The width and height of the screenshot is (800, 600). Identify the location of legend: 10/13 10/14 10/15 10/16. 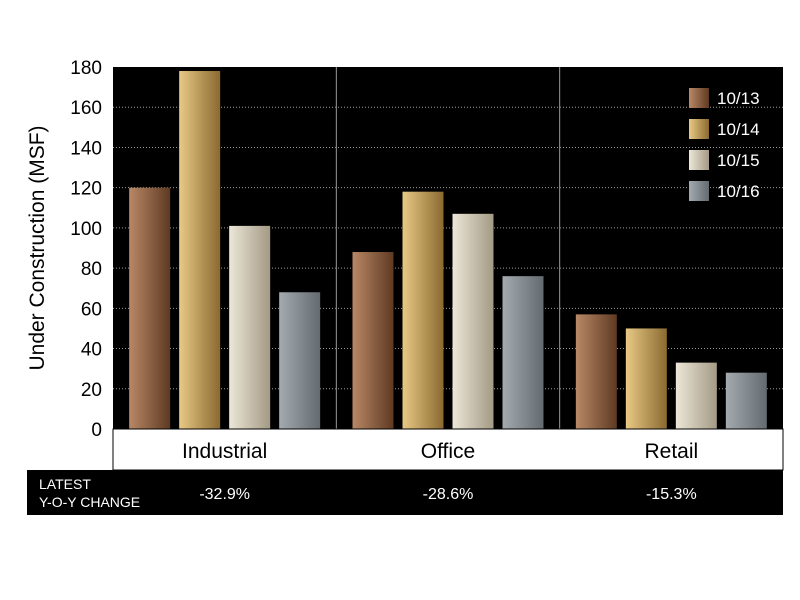
(724, 144).